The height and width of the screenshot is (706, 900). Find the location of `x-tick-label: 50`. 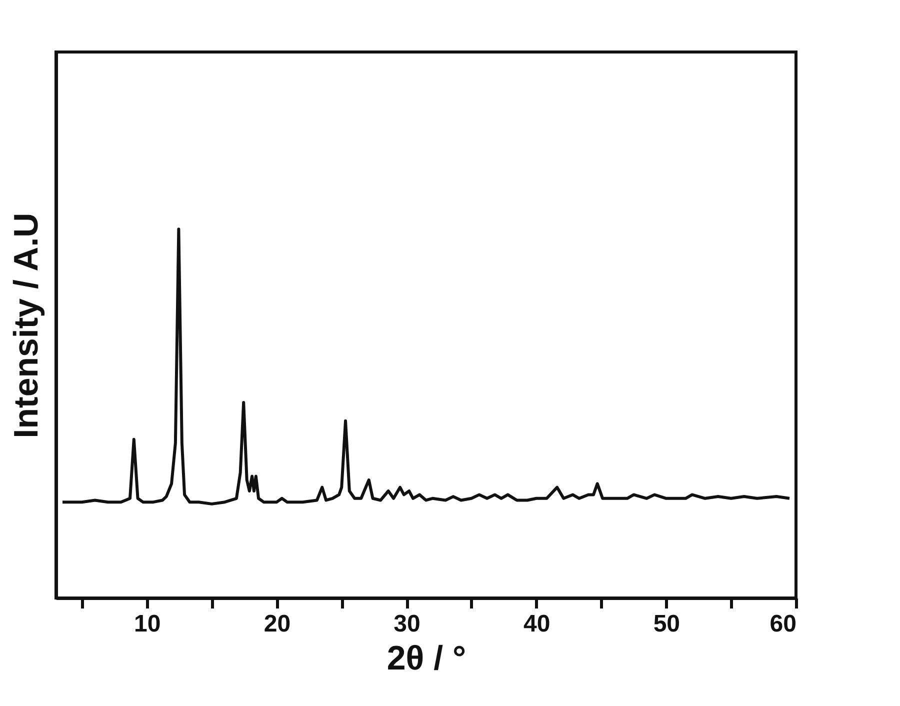

x-tick-label: 50 is located at coordinates (666, 624).